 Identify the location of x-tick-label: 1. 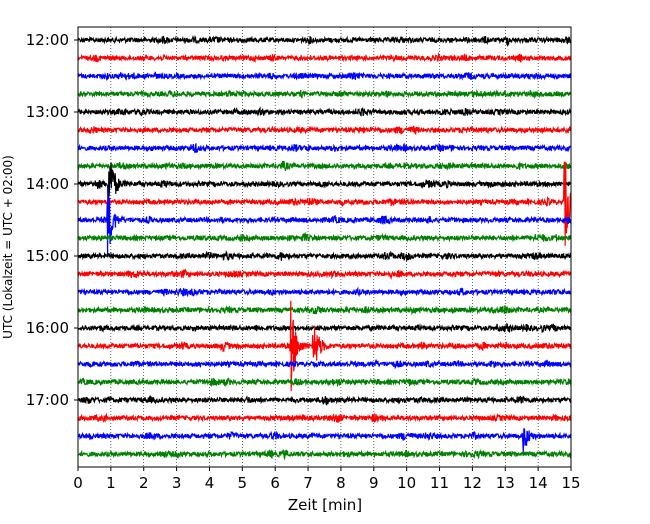
(111, 483).